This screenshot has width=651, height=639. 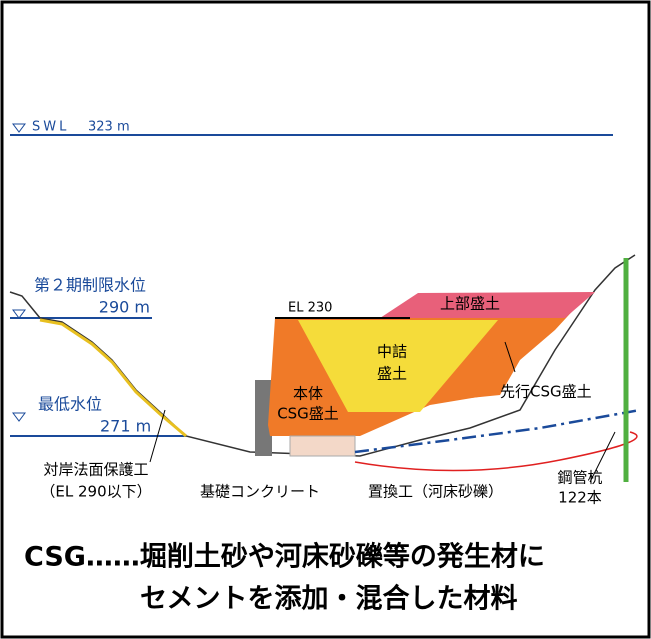 What do you see at coordinates (284, 557) in the screenshot?
I see `caption-line: CSG……堀削土砂や河床砂礫等の発生材に` at bounding box center [284, 557].